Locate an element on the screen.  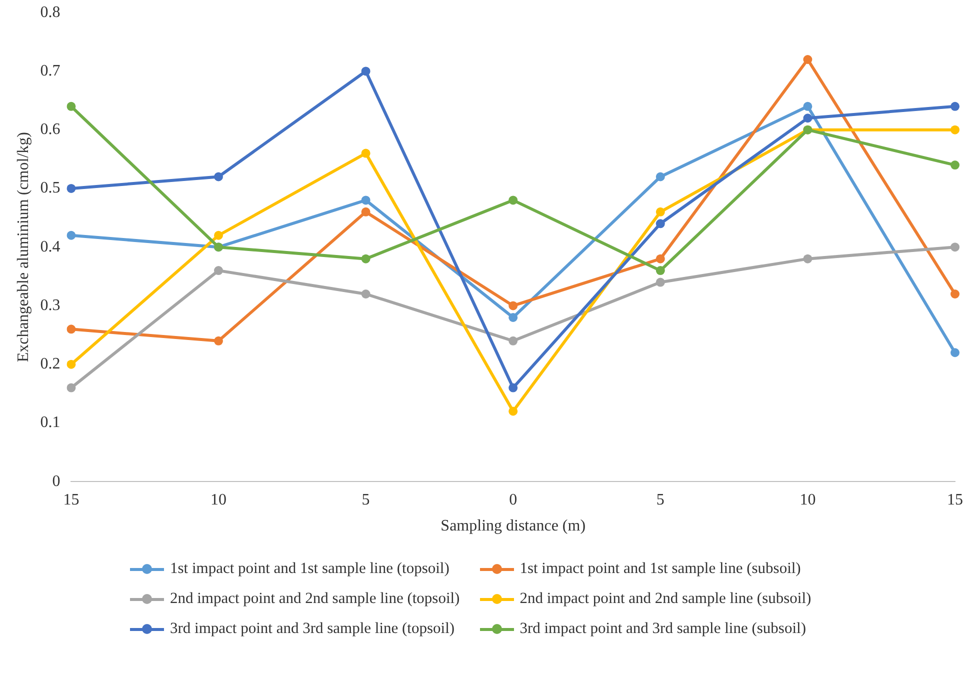
y-tick-label: 0.5 is located at coordinates (50, 188).